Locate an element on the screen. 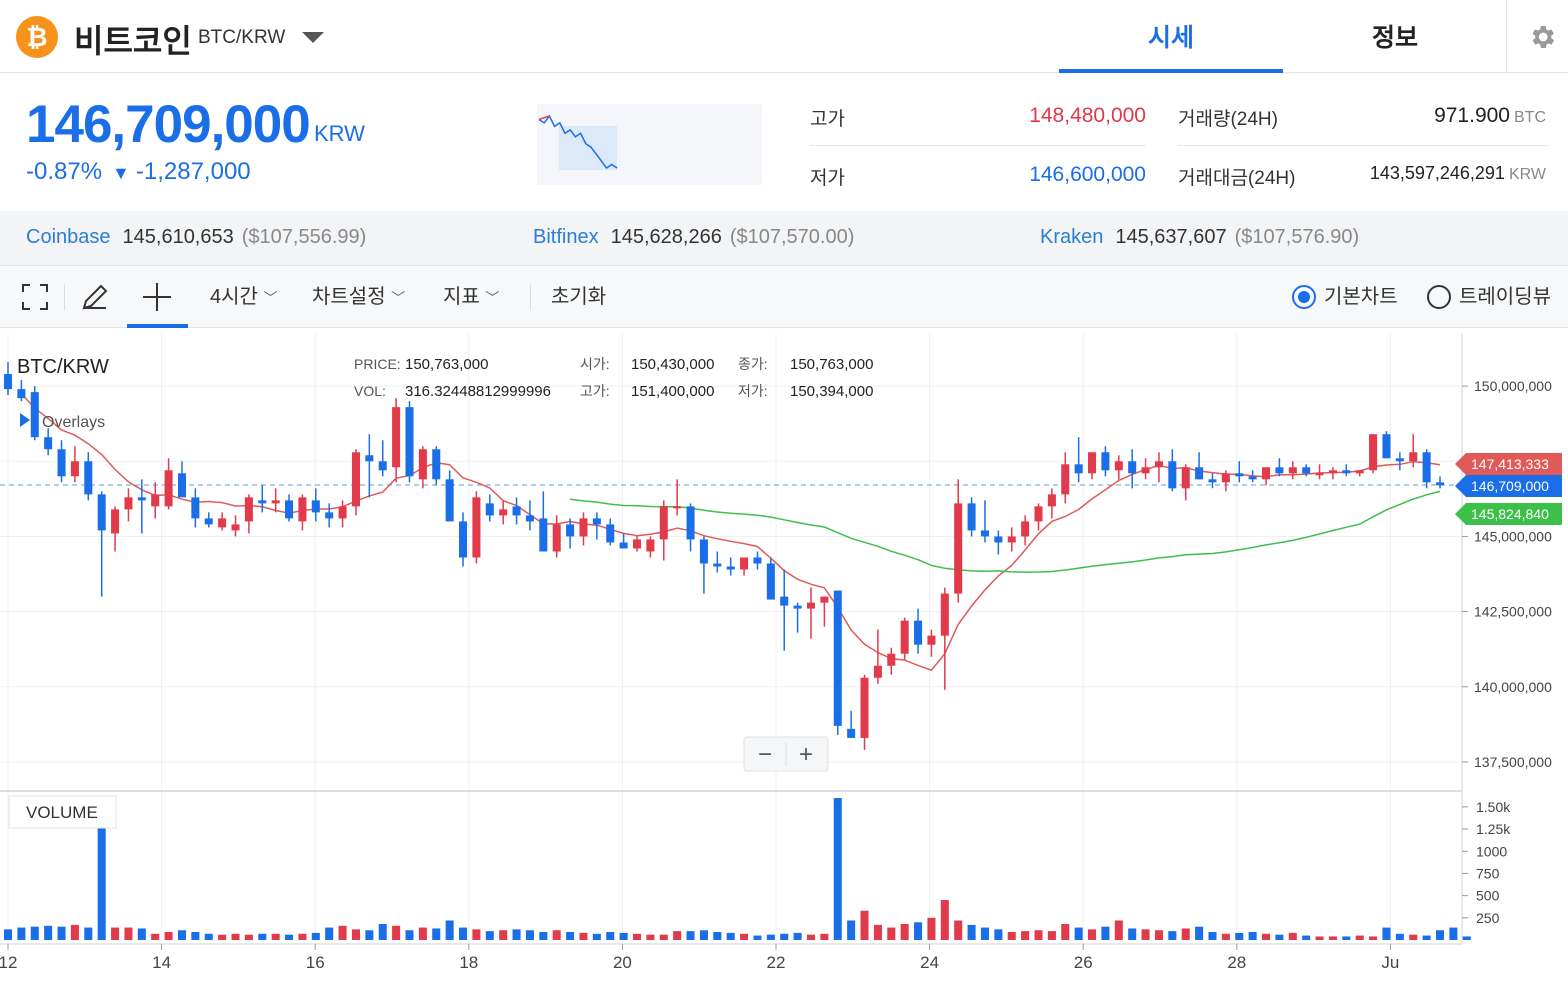  crosshair-icon is located at coordinates (157, 297).